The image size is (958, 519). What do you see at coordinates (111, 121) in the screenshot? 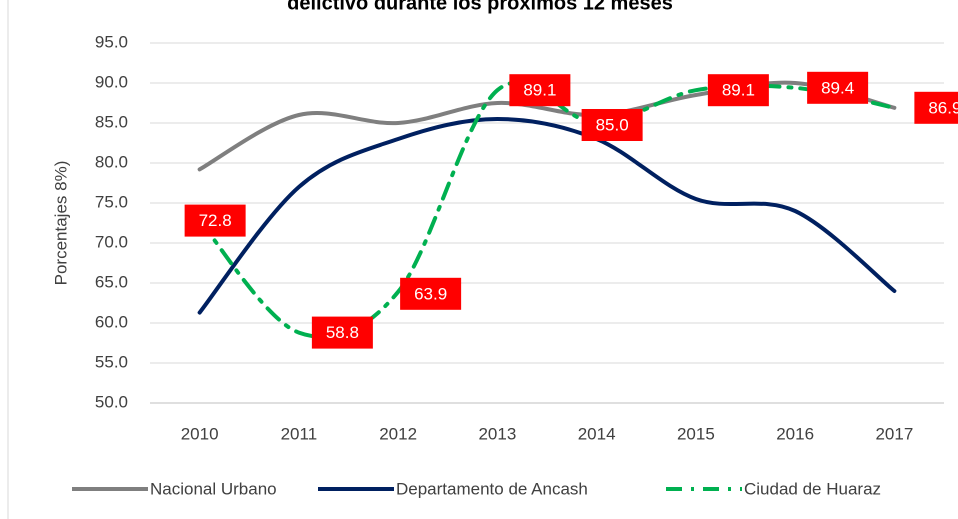
I see `y-tick-label: 85.0` at bounding box center [111, 121].